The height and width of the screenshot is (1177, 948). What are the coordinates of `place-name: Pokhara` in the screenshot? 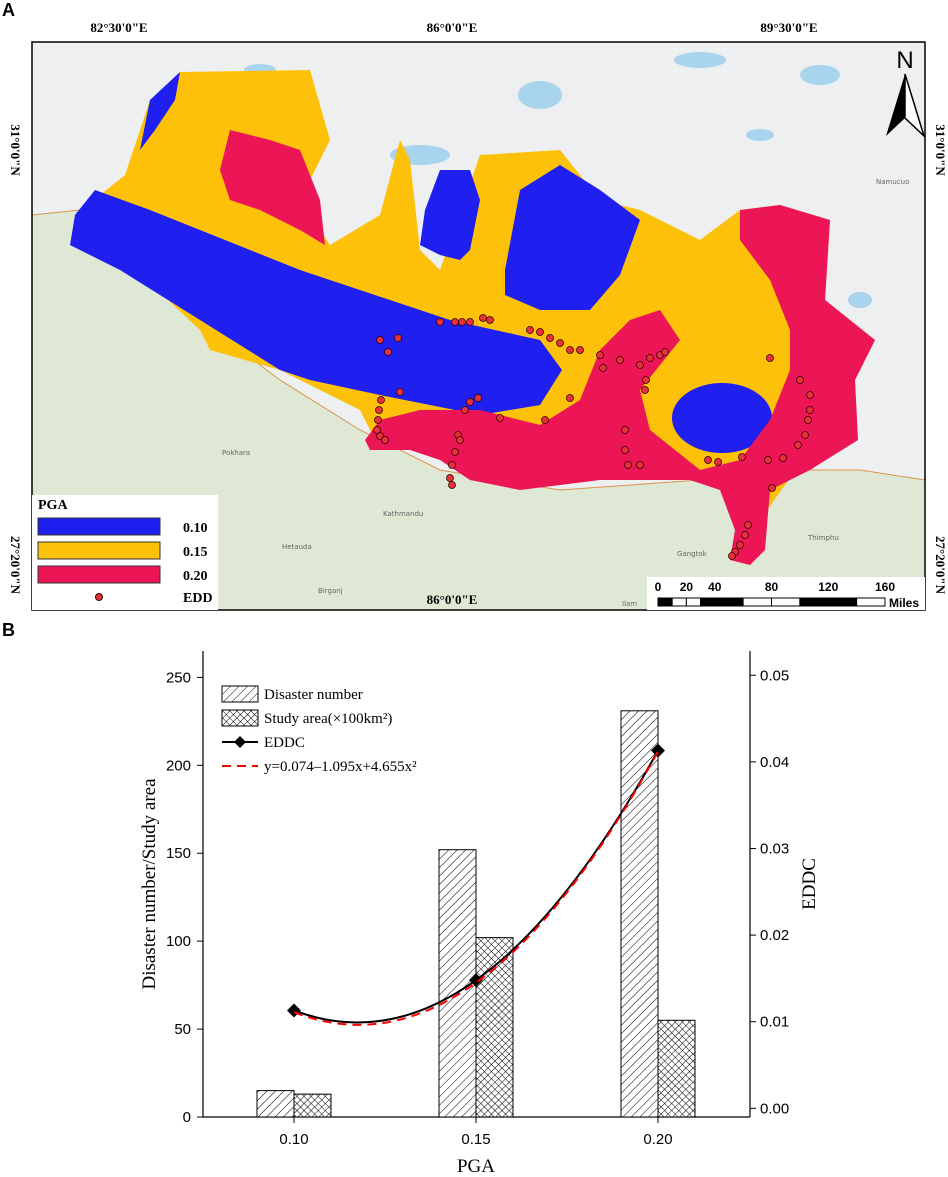 It's located at (236, 453).